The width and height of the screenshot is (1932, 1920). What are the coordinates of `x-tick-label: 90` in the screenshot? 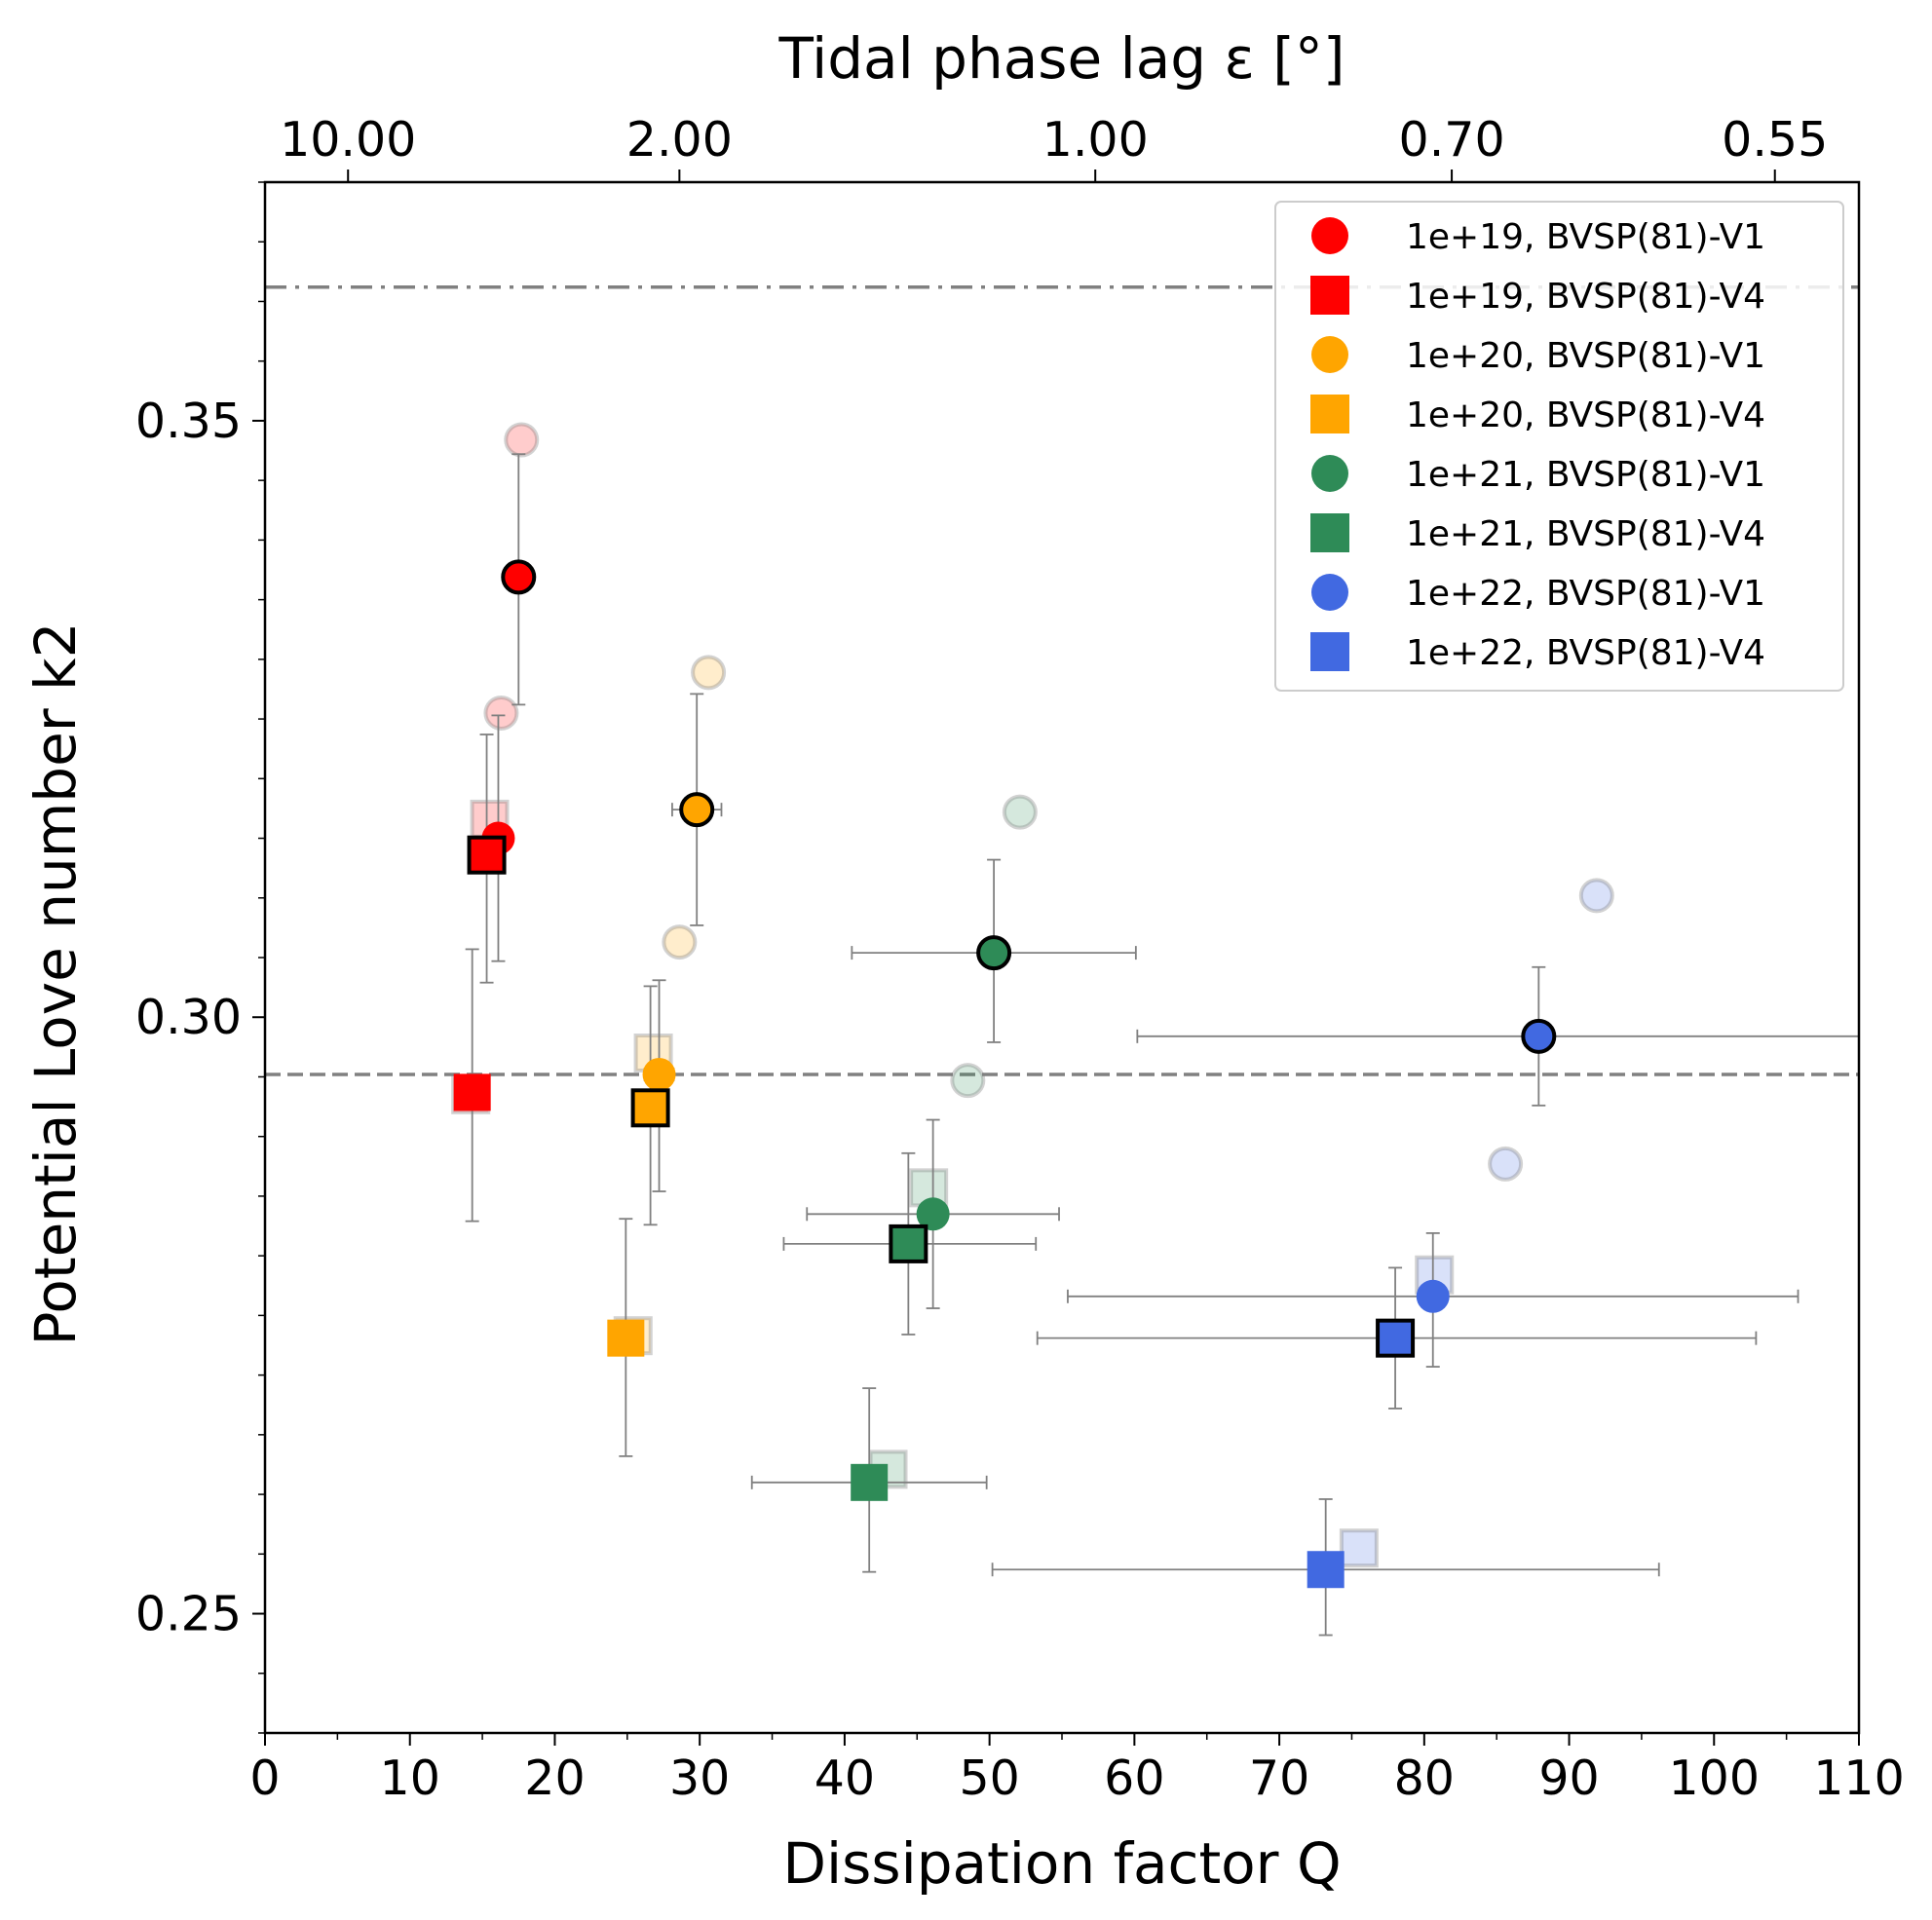 It's located at (1568, 1778).